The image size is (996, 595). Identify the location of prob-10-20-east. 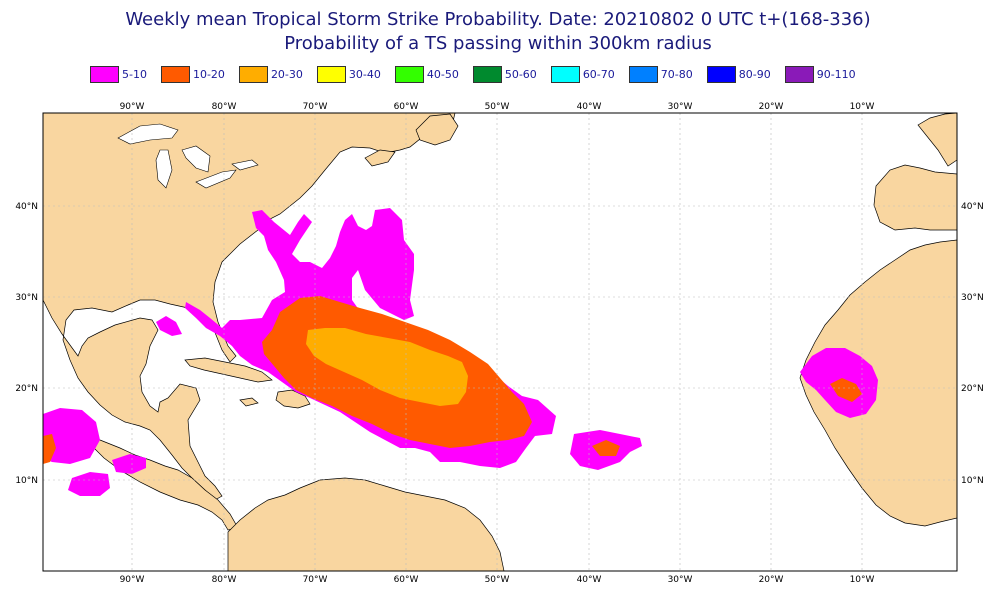
(606, 448).